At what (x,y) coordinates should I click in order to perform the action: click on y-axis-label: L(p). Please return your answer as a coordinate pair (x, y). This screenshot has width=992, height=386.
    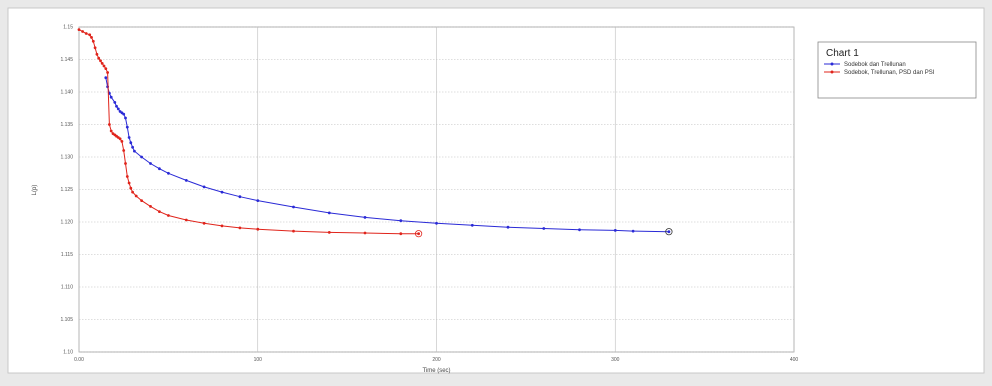
    Looking at the image, I should click on (35, 190).